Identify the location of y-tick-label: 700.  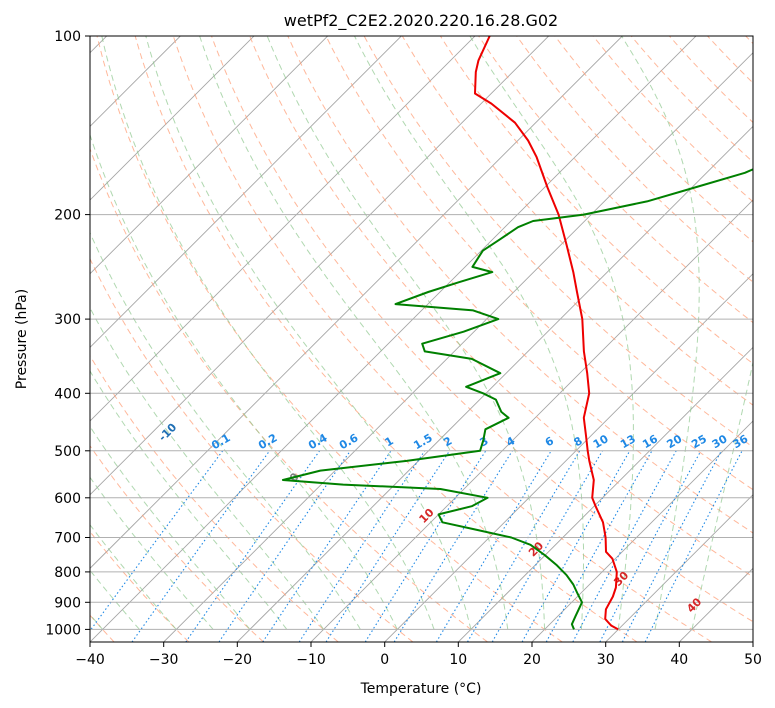
(67, 539).